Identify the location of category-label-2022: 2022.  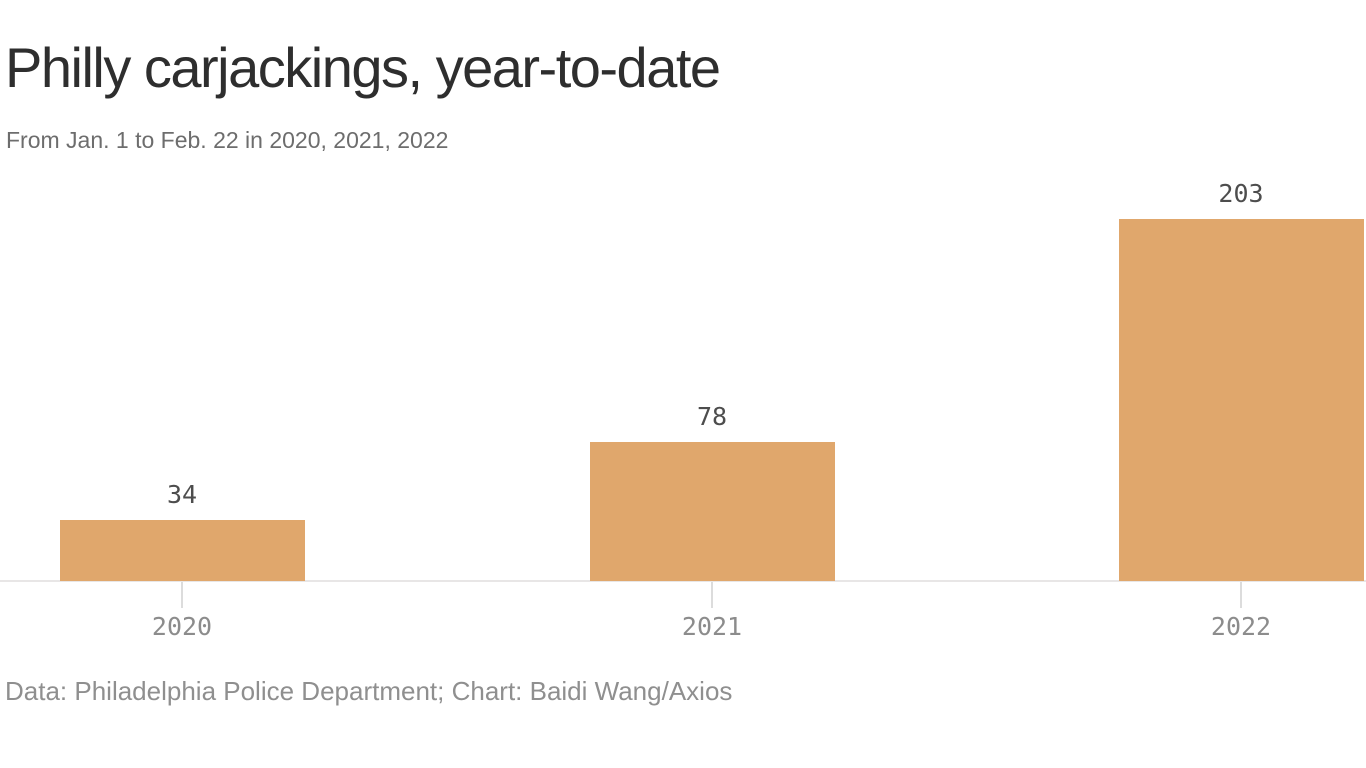
(1241, 626).